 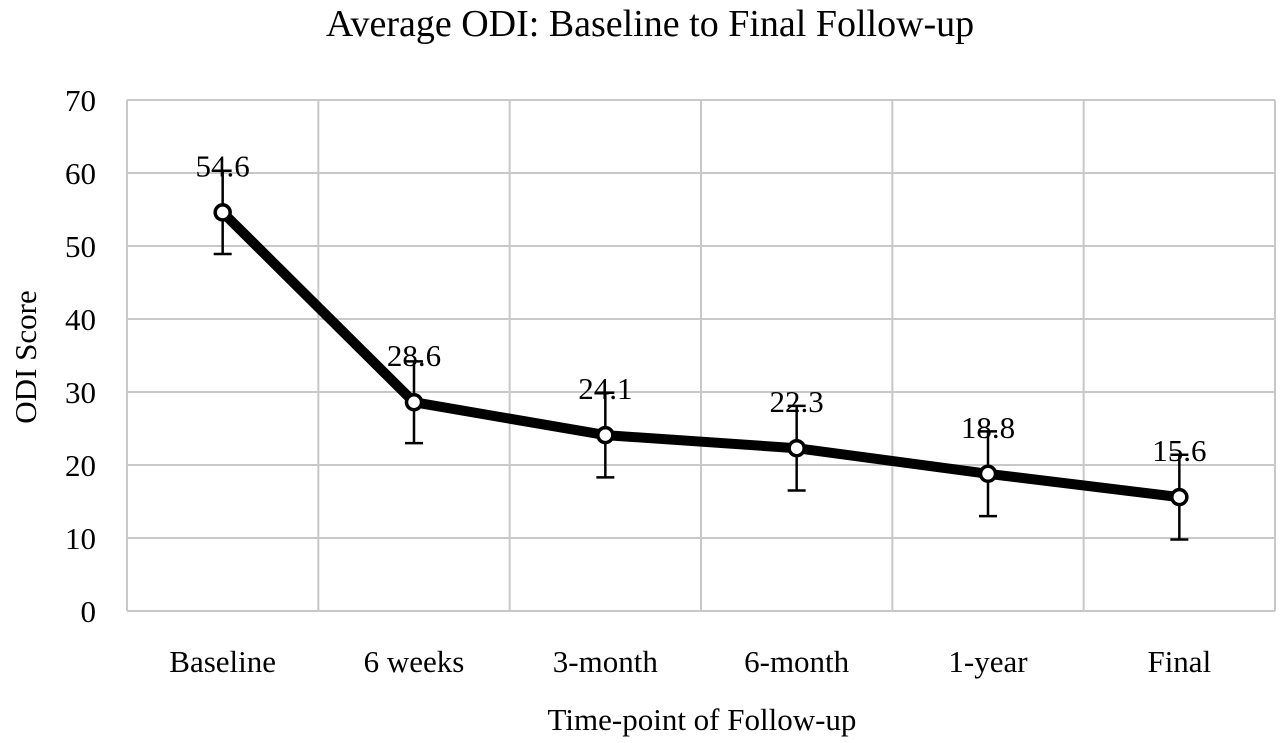 What do you see at coordinates (797, 401) in the screenshot?
I see `data-label: 22.3` at bounding box center [797, 401].